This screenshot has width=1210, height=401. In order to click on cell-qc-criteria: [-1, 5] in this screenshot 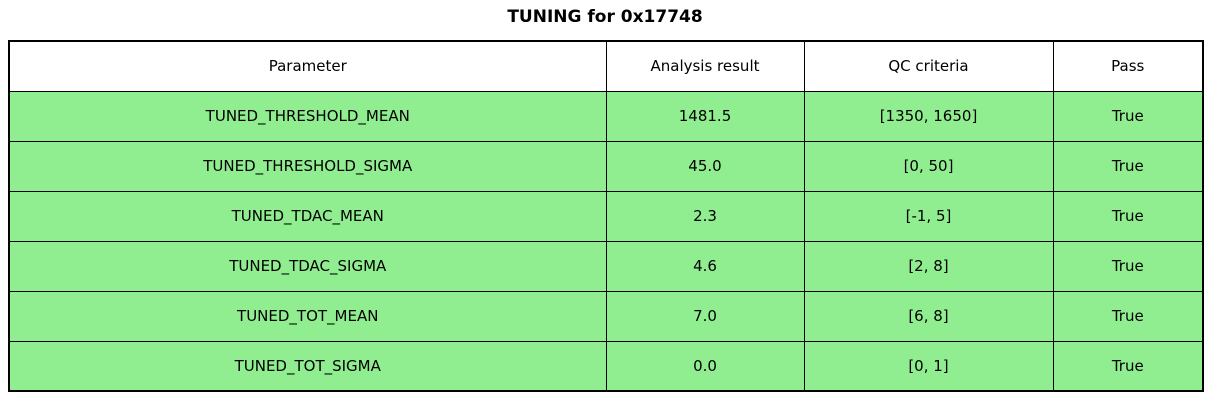, I will do `click(928, 216)`.